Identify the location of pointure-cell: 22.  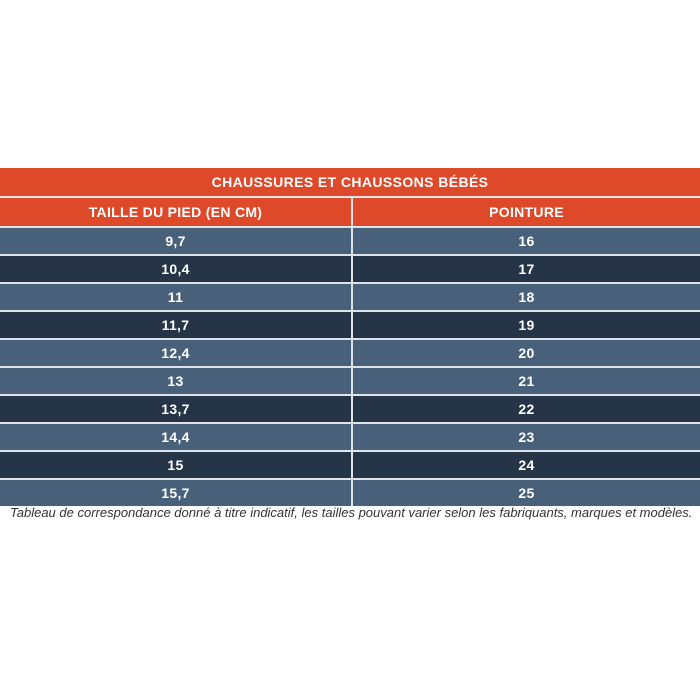
(526, 409).